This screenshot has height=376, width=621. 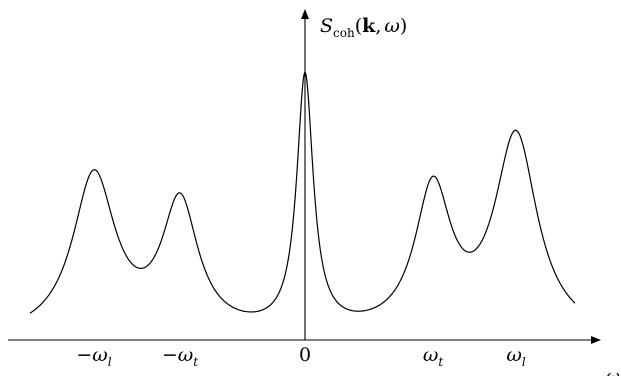 I want to click on y-axis-label: Scoh(k, ω), so click(x=363, y=27).